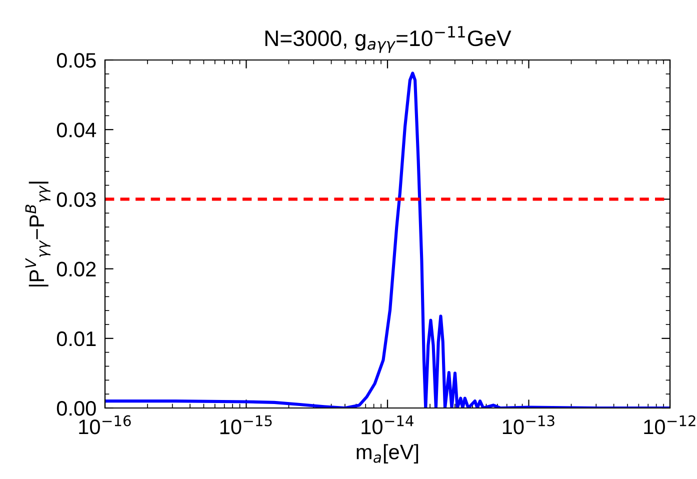  Describe the element at coordinates (76, 338) in the screenshot. I see `y-tick-label: 0.01` at that location.